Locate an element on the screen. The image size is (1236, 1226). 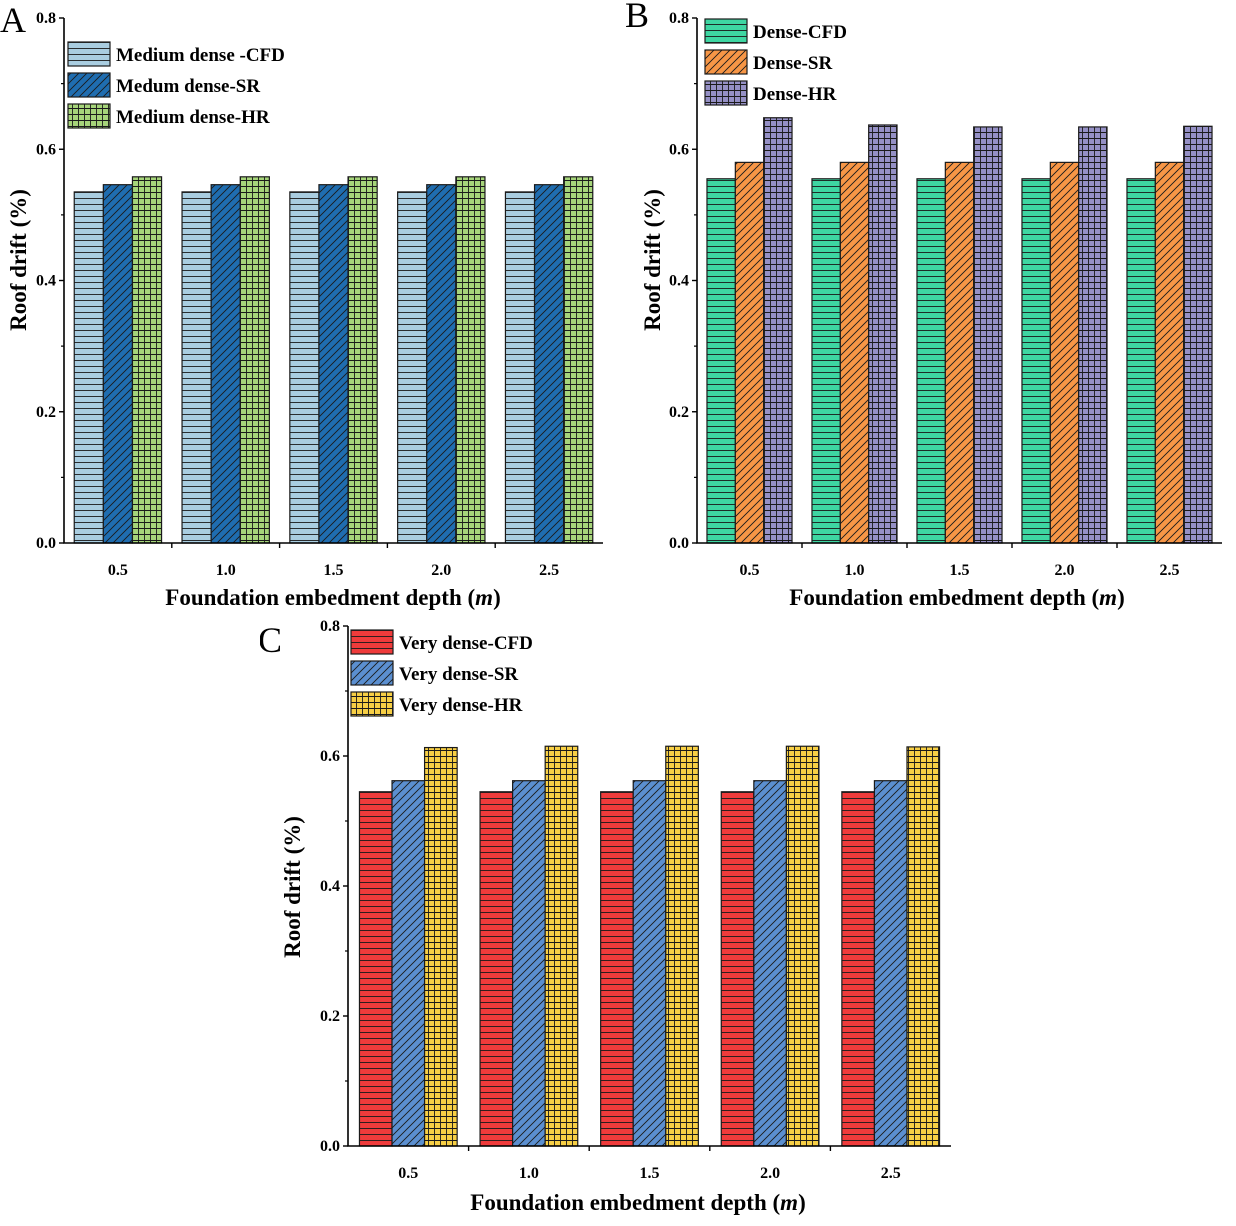
x-tick-label-c-0: 0.5 is located at coordinates (408, 1173).